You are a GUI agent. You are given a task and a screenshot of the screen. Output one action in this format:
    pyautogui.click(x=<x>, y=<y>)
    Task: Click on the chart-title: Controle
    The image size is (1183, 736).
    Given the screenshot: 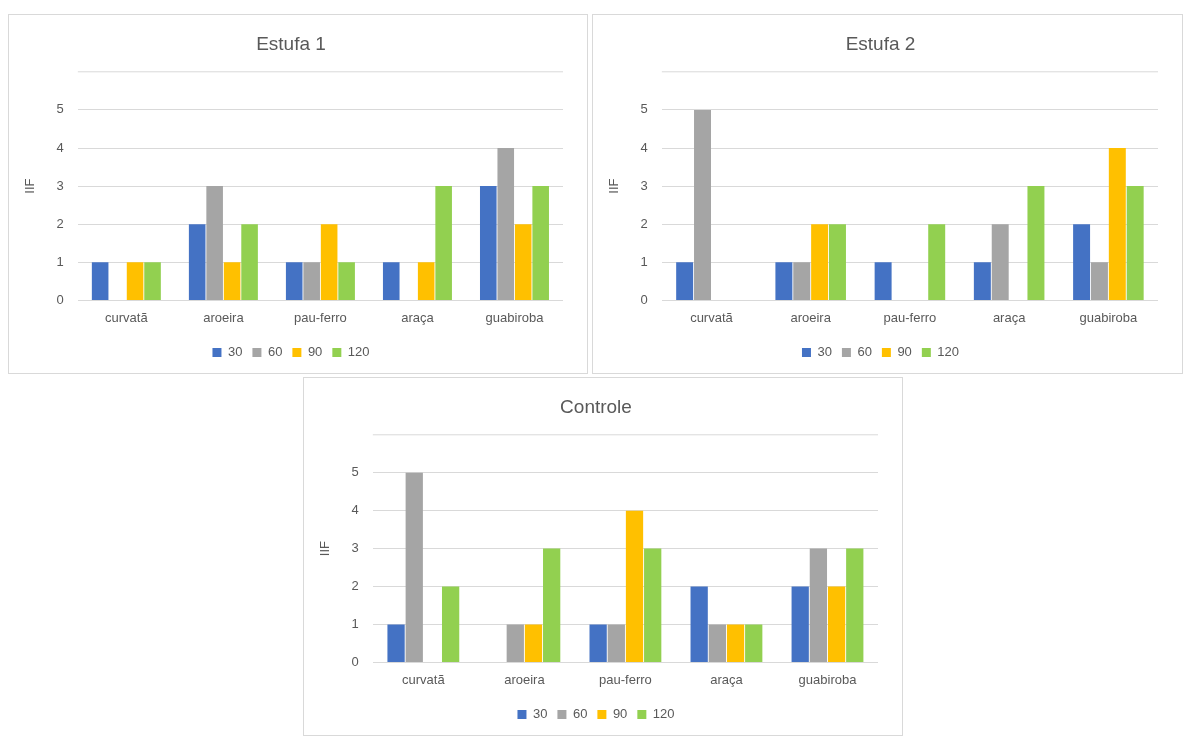 What is the action you would take?
    pyautogui.click(x=596, y=406)
    